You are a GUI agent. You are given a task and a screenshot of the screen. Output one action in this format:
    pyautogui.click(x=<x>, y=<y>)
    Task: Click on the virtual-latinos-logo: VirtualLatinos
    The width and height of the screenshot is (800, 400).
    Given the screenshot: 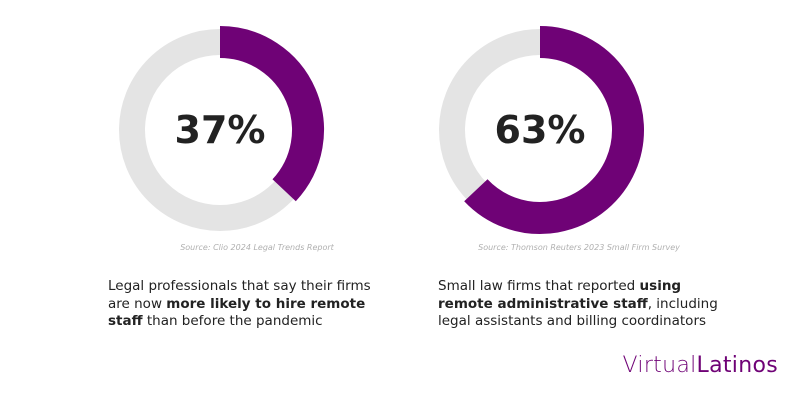 What is the action you would take?
    pyautogui.click(x=700, y=365)
    